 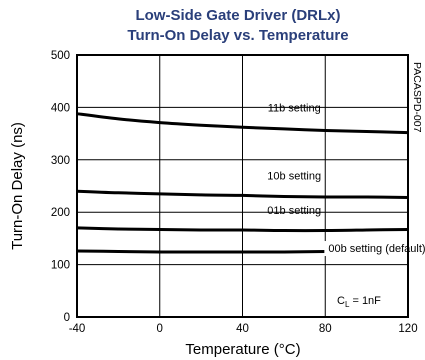 I want to click on y-tick-label-2: 200, so click(x=60, y=213).